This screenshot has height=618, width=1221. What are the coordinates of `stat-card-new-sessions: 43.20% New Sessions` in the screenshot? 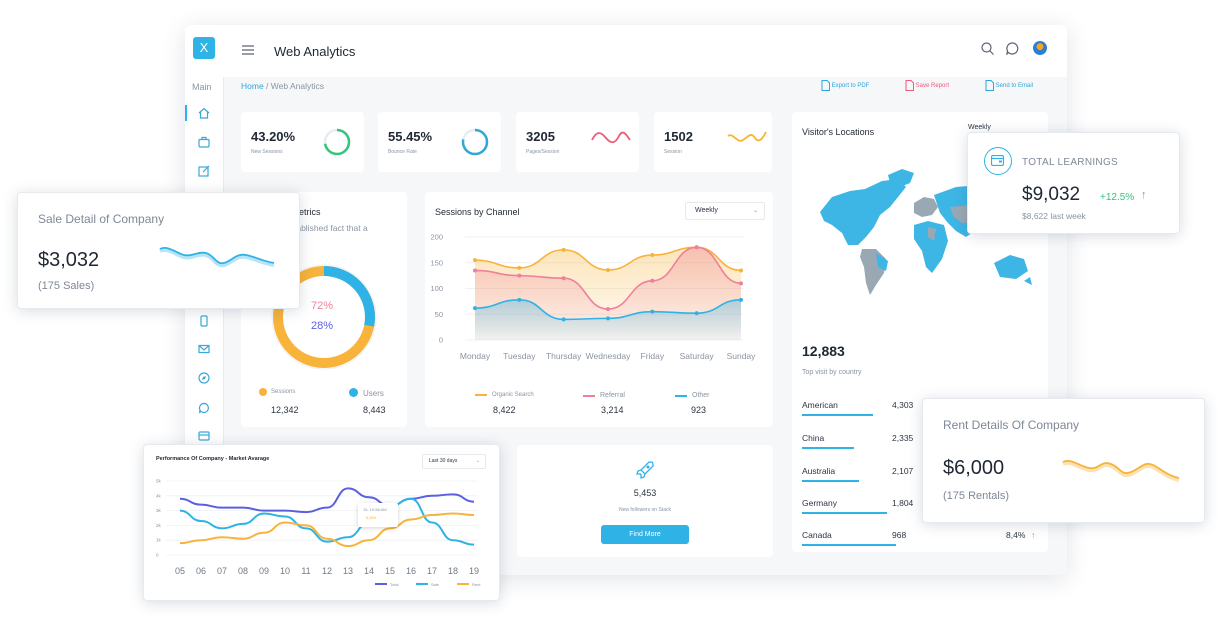 It's located at (302, 142).